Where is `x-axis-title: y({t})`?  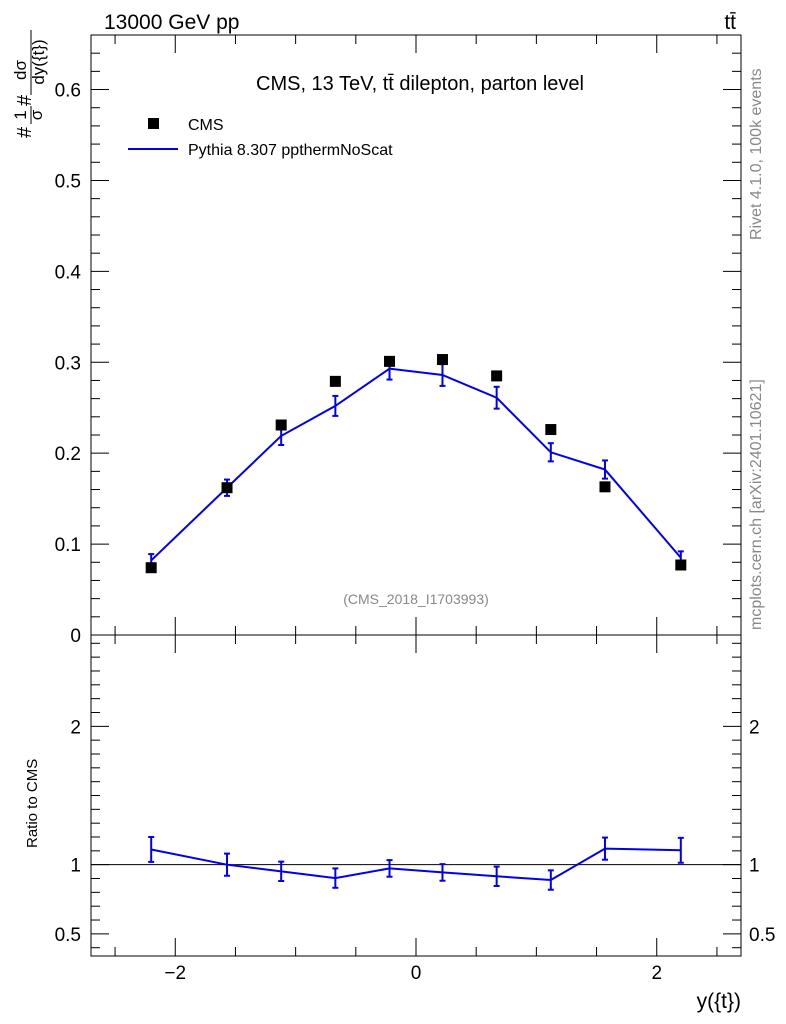
x-axis-title: y({t}) is located at coordinates (719, 1001).